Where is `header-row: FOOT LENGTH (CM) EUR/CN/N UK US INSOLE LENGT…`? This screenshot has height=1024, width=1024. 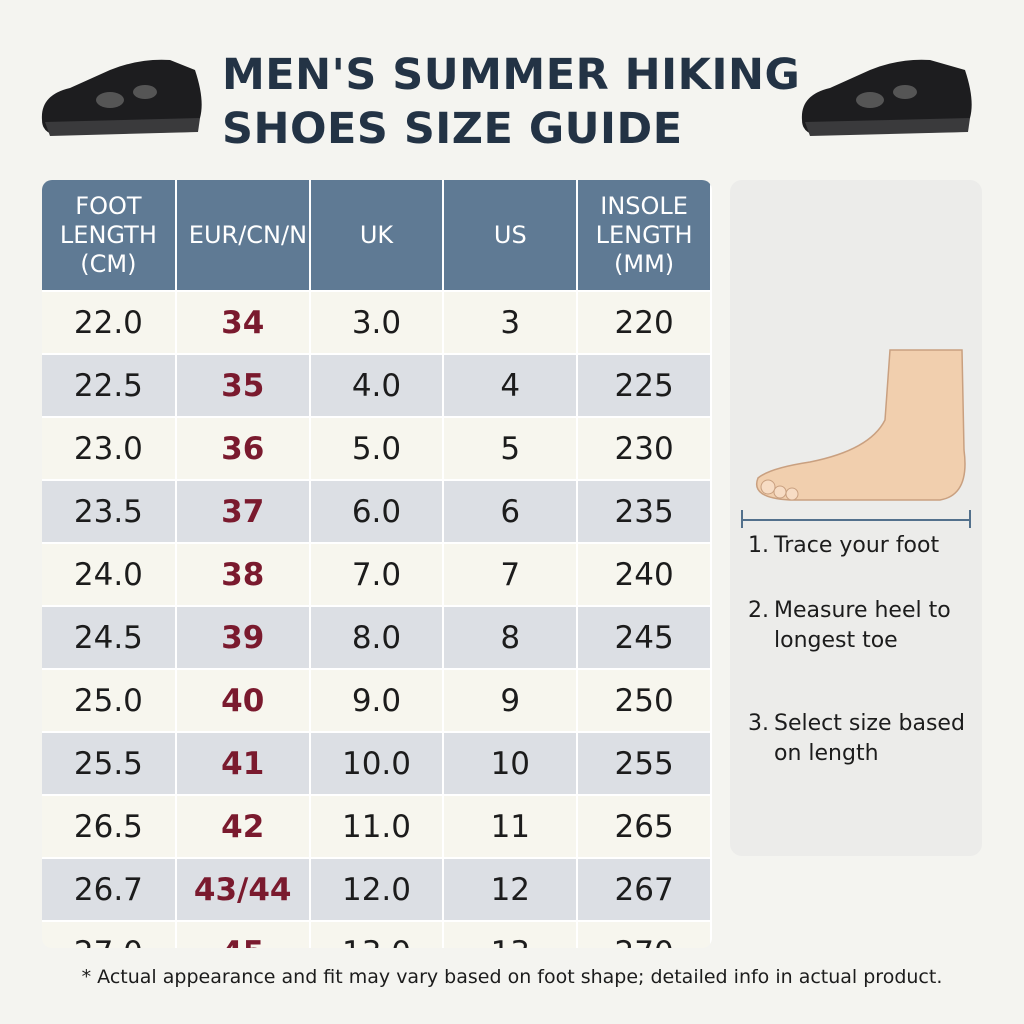
header-row: FOOT LENGTH (CM) EUR/CN/N UK US INSOLE LENGT… is located at coordinates (377, 235).